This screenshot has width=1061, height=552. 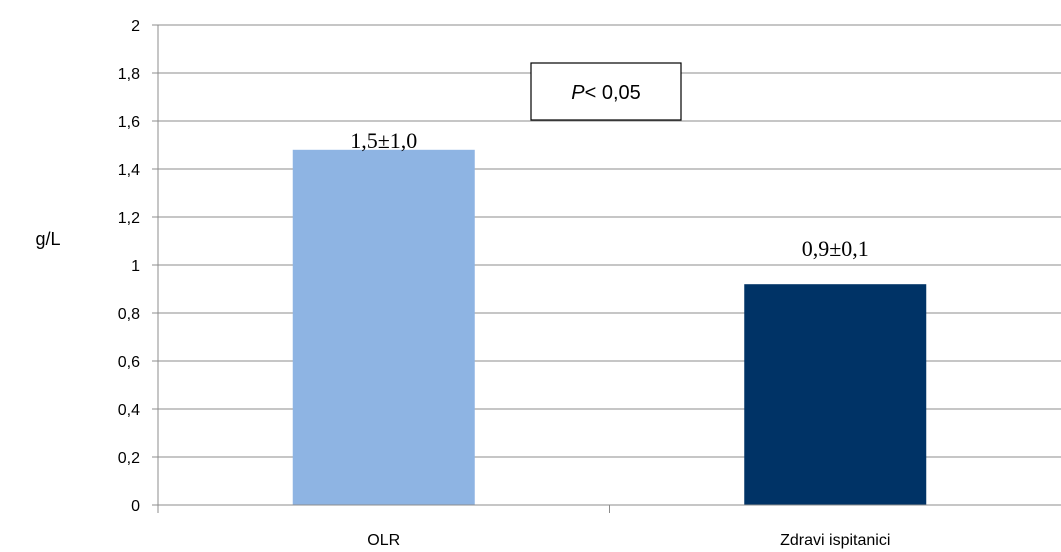 What do you see at coordinates (383, 327) in the screenshot?
I see `bar-olr` at bounding box center [383, 327].